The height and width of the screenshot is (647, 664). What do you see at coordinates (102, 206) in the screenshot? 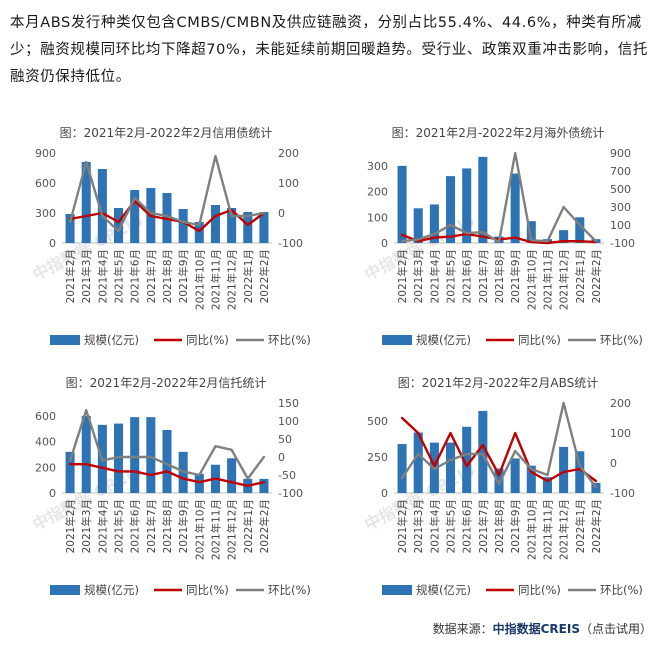
I see `bar-2021年4月` at bounding box center [102, 206].